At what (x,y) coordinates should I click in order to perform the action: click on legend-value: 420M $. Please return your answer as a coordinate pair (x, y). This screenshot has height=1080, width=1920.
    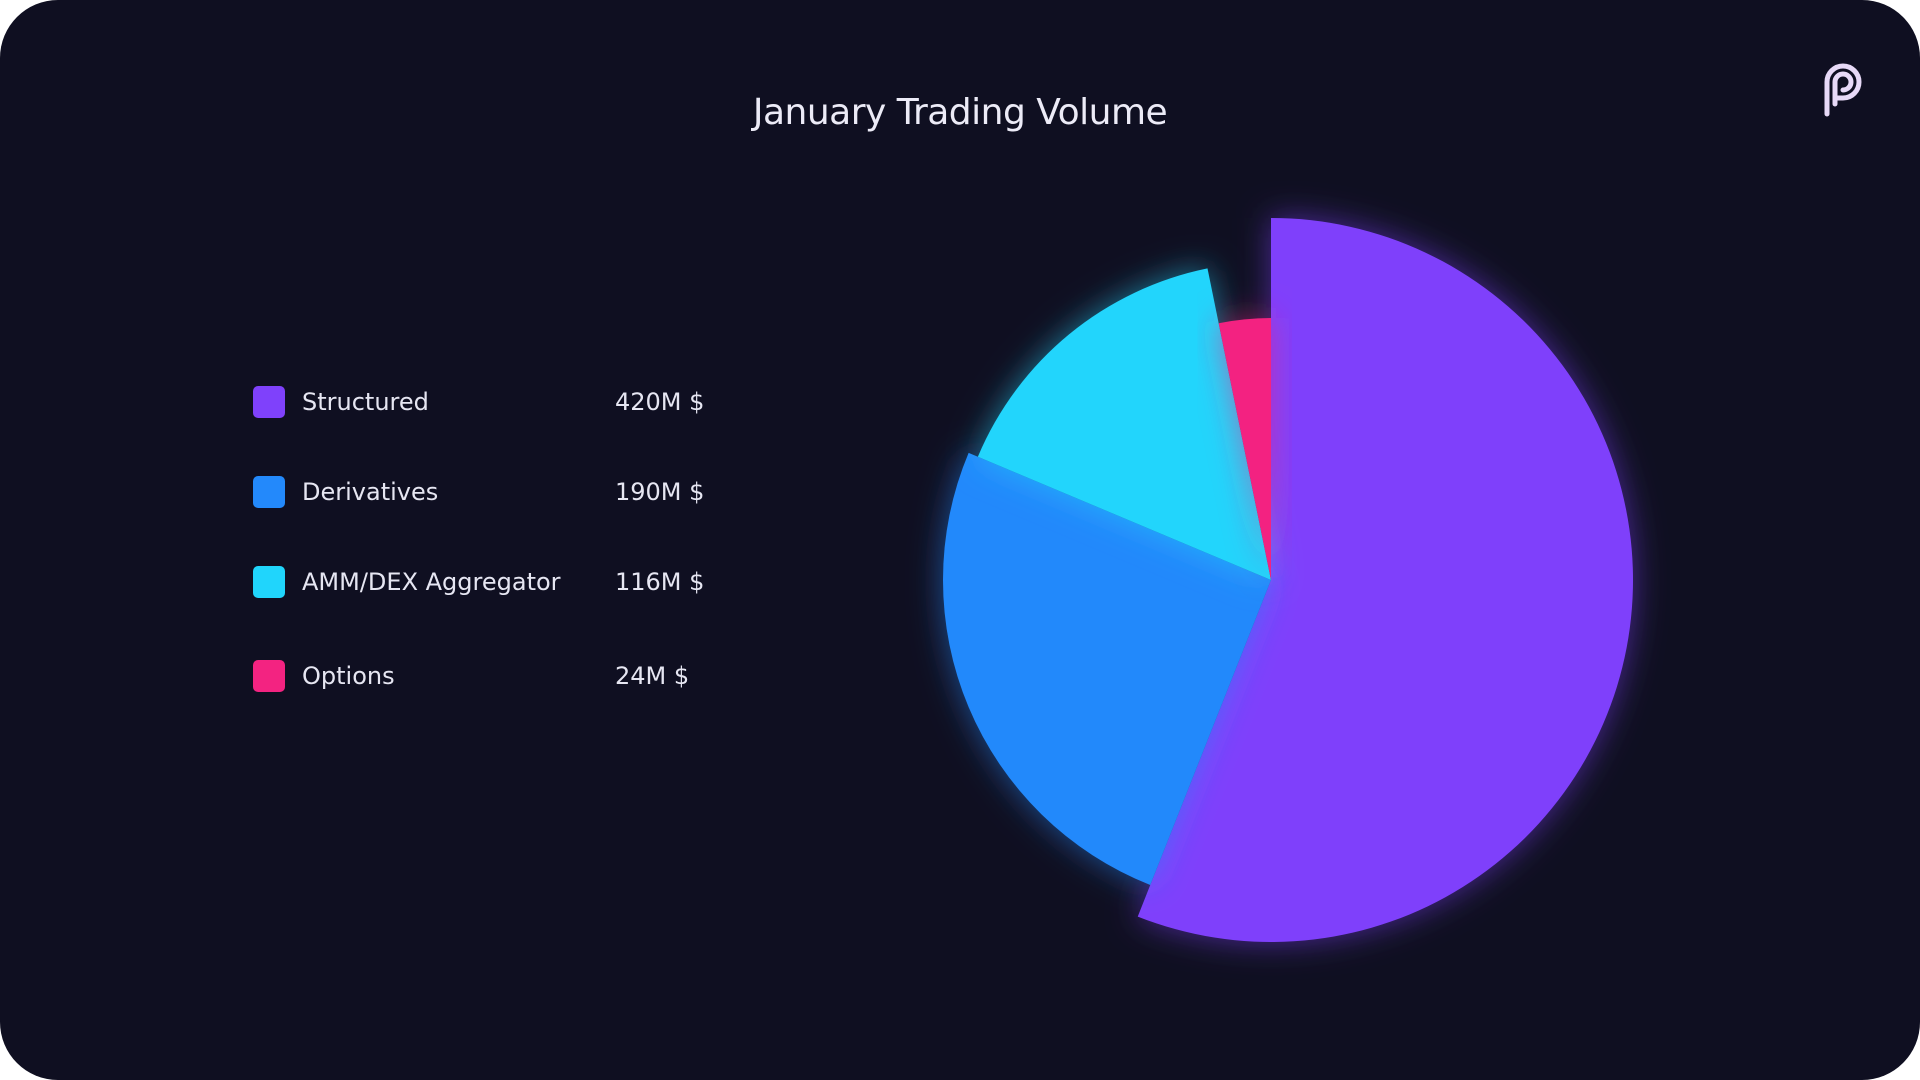
    Looking at the image, I should click on (660, 402).